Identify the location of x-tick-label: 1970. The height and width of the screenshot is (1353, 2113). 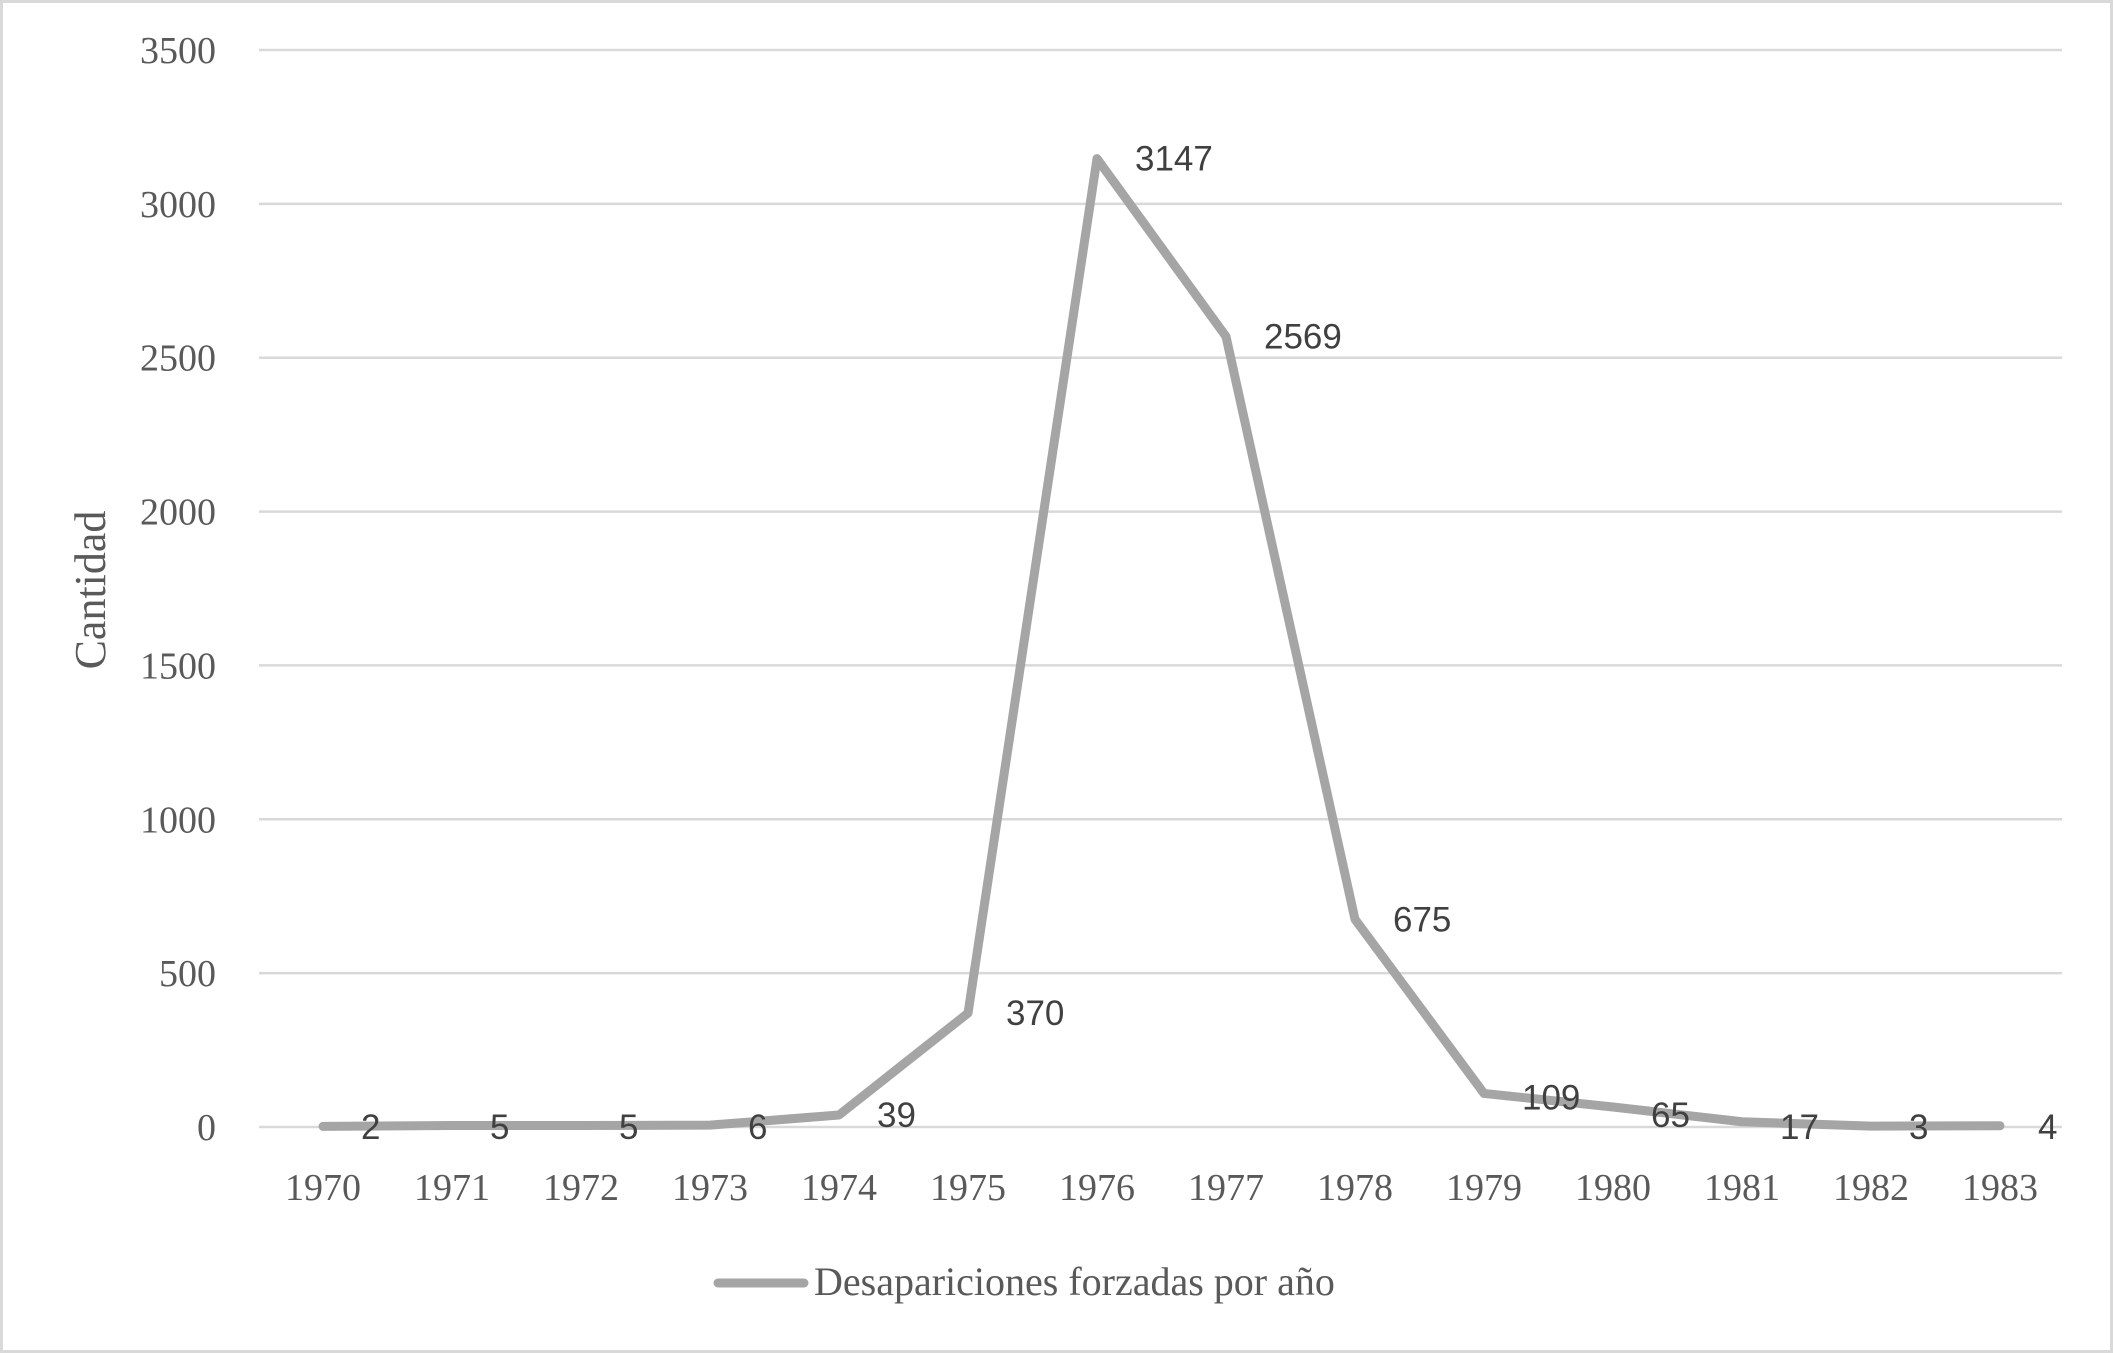
(323, 1188).